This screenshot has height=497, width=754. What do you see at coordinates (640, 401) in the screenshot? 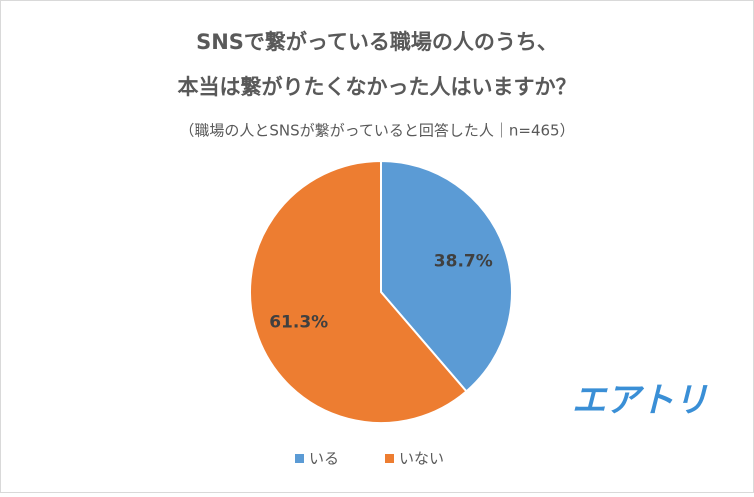
I see `watermark: エアトリ` at bounding box center [640, 401].